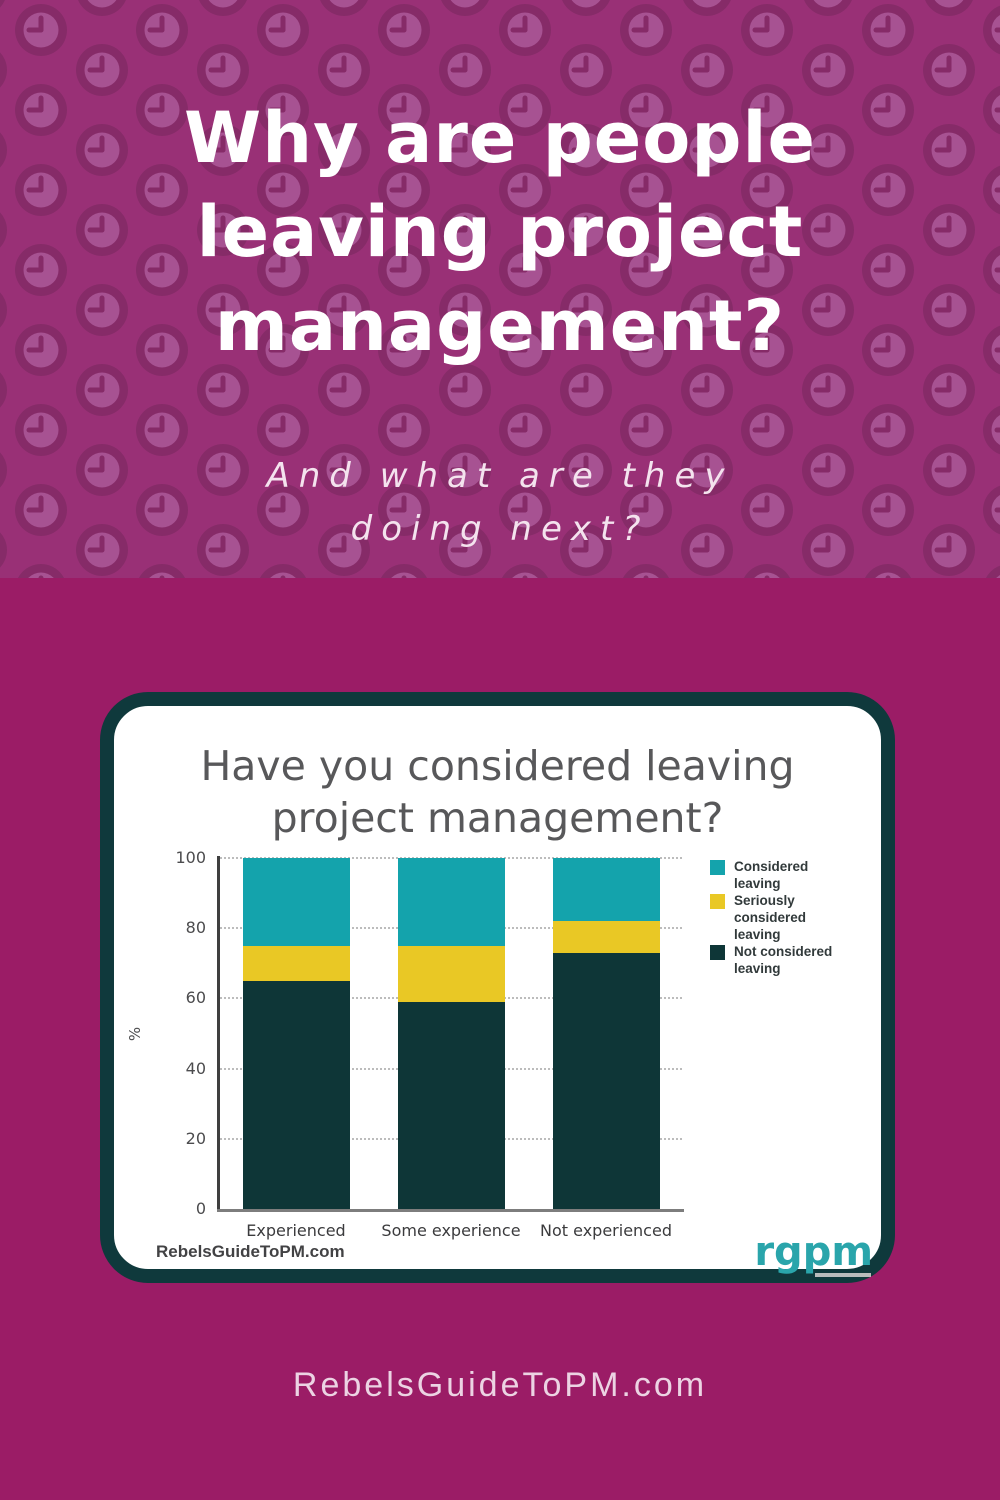  I want to click on legend-label: Not considered leaving, so click(783, 960).